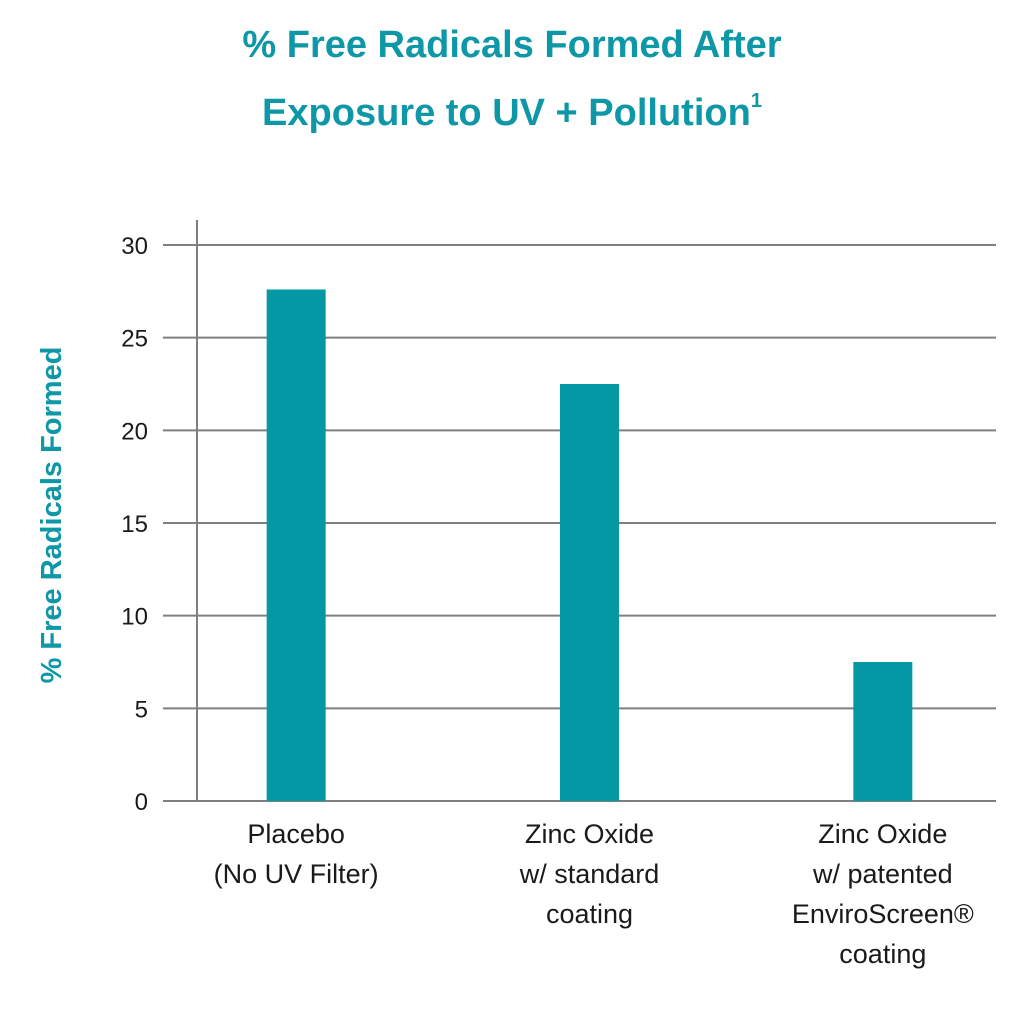  Describe the element at coordinates (296, 854) in the screenshot. I see `category-label: Placebo (No UV Filter)` at that location.